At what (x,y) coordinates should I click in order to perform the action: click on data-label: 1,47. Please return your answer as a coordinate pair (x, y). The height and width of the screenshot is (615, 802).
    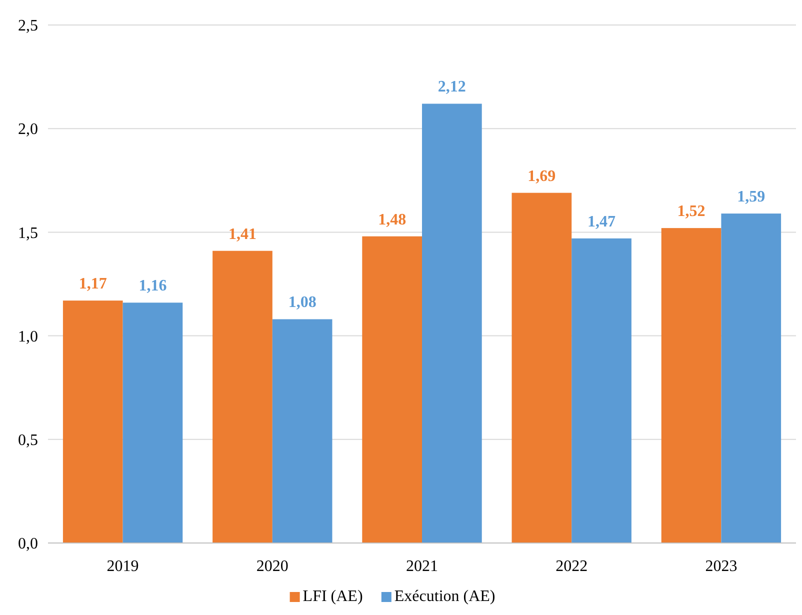
    Looking at the image, I should click on (602, 221).